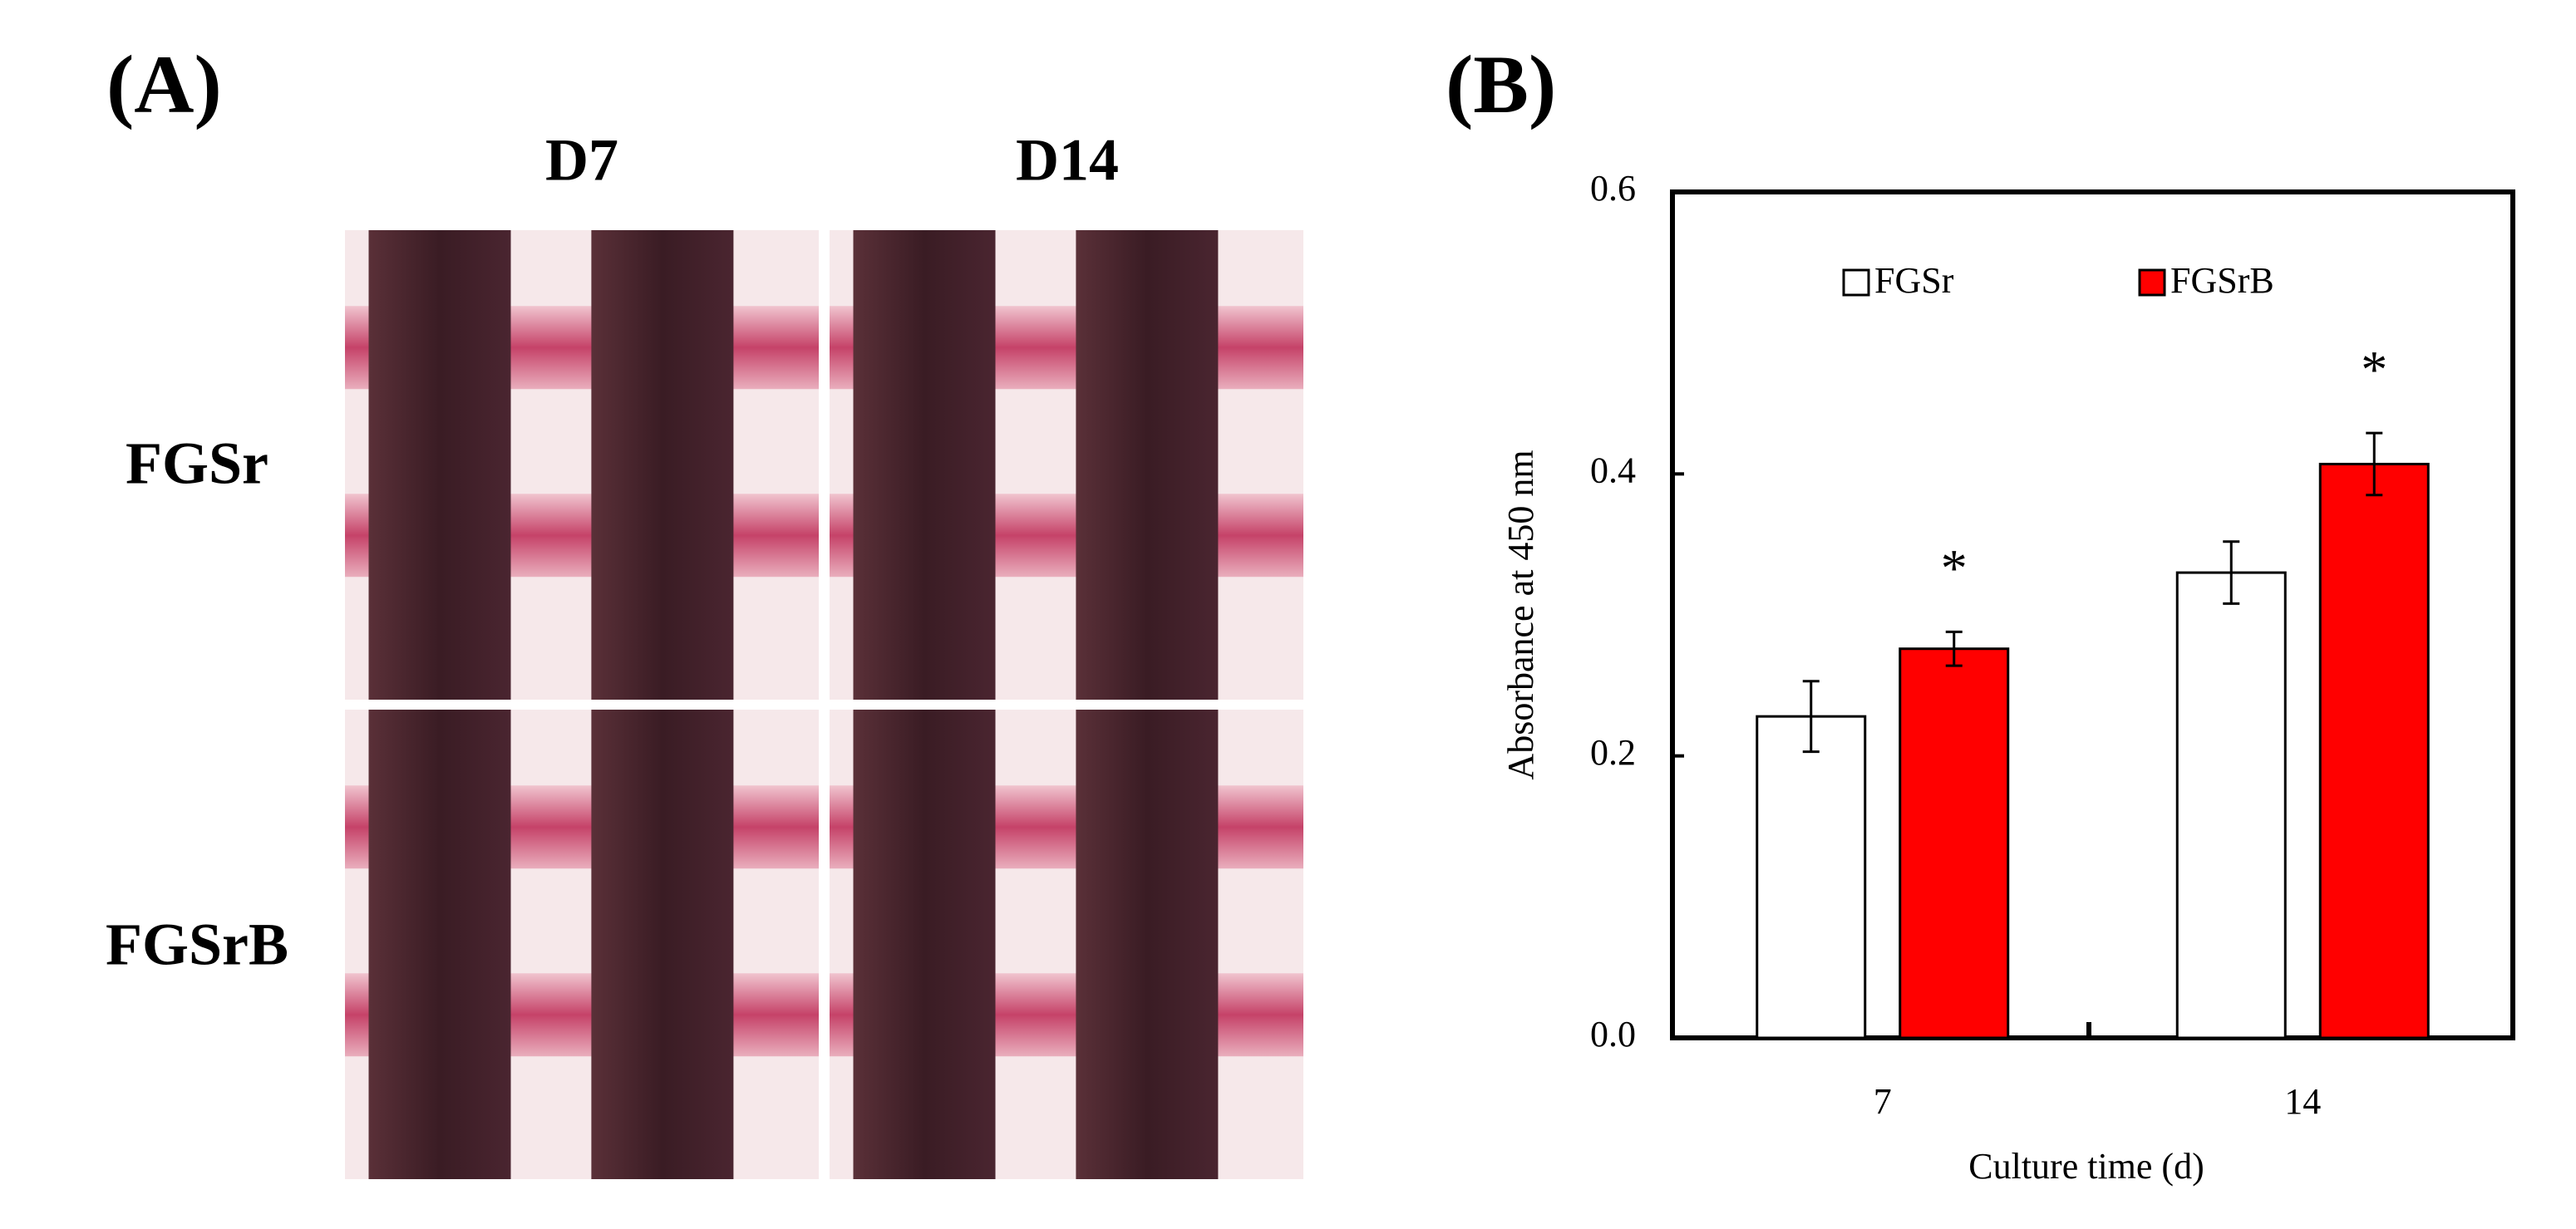 The height and width of the screenshot is (1229, 2576). Describe the element at coordinates (1613, 1034) in the screenshot. I see `y-tick-label: 0.0` at that location.